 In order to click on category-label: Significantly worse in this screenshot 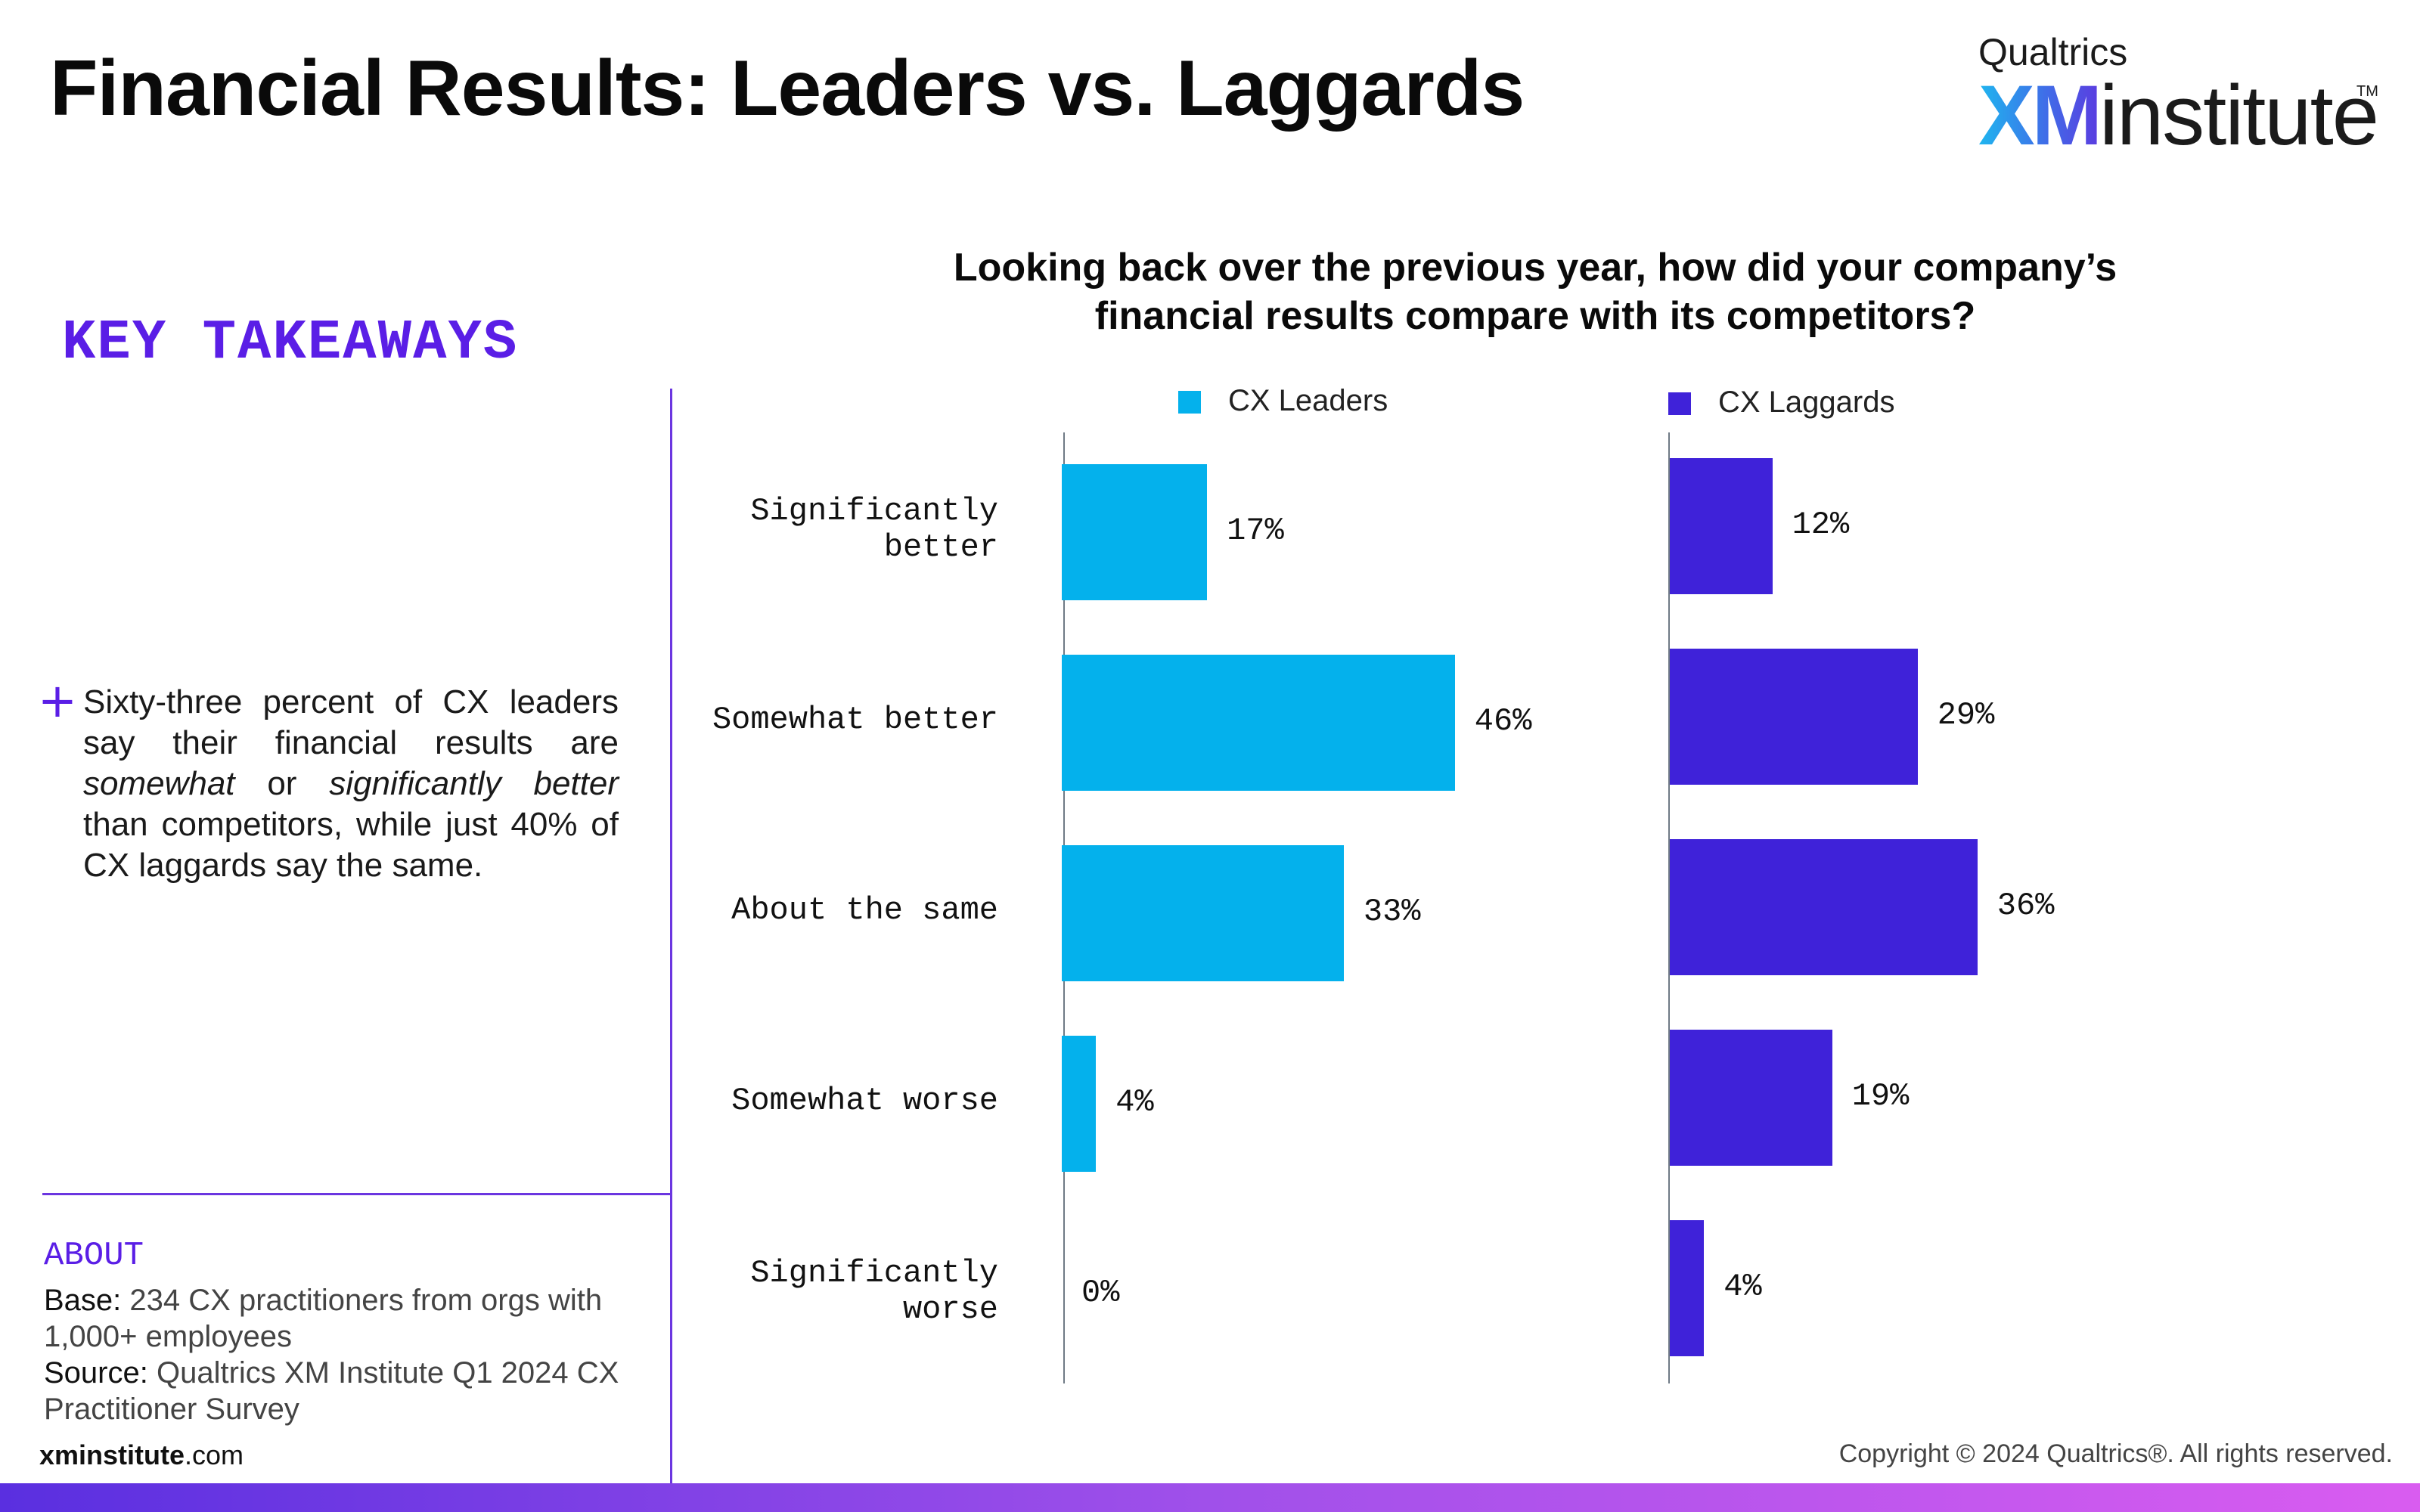, I will do `click(874, 1292)`.